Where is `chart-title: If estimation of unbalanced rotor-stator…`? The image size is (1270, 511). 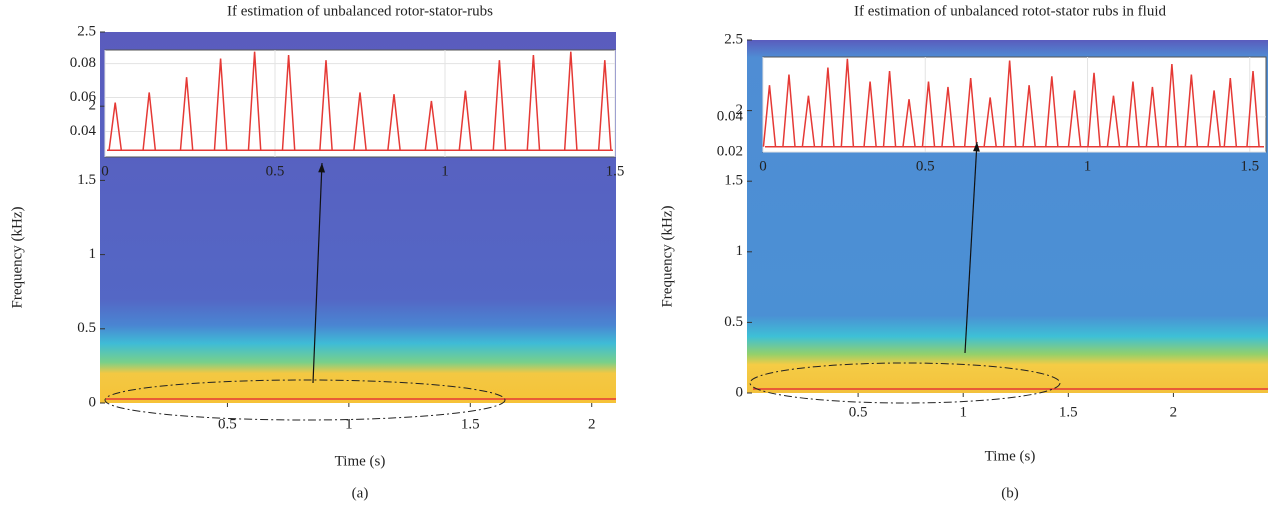
chart-title: If estimation of unbalanced rotor-stator… is located at coordinates (360, 11).